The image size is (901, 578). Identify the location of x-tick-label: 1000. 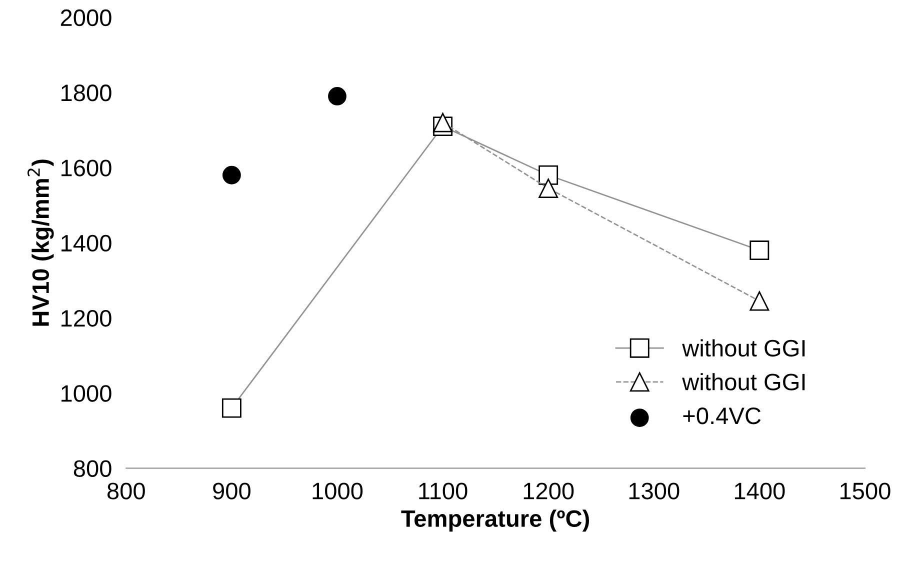
(337, 491).